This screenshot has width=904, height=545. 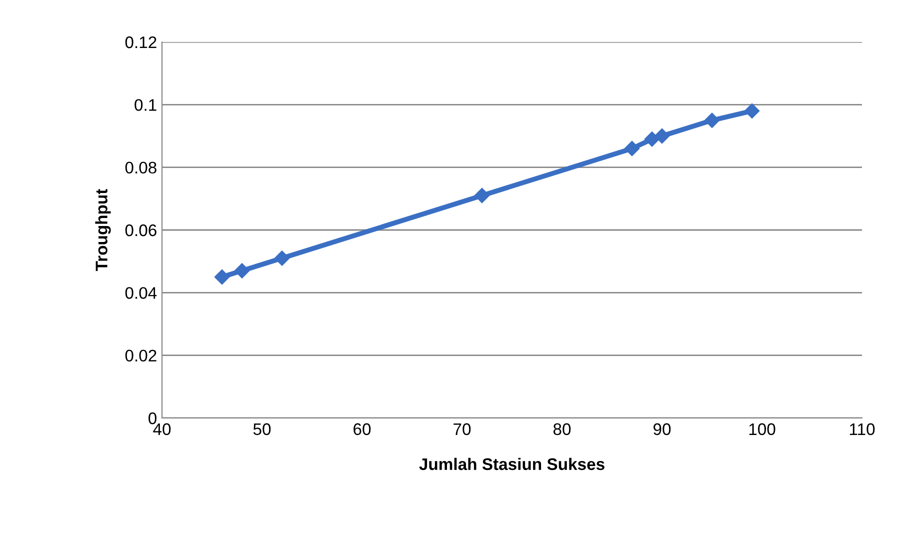 I want to click on x-tick-label: 40, so click(x=162, y=429).